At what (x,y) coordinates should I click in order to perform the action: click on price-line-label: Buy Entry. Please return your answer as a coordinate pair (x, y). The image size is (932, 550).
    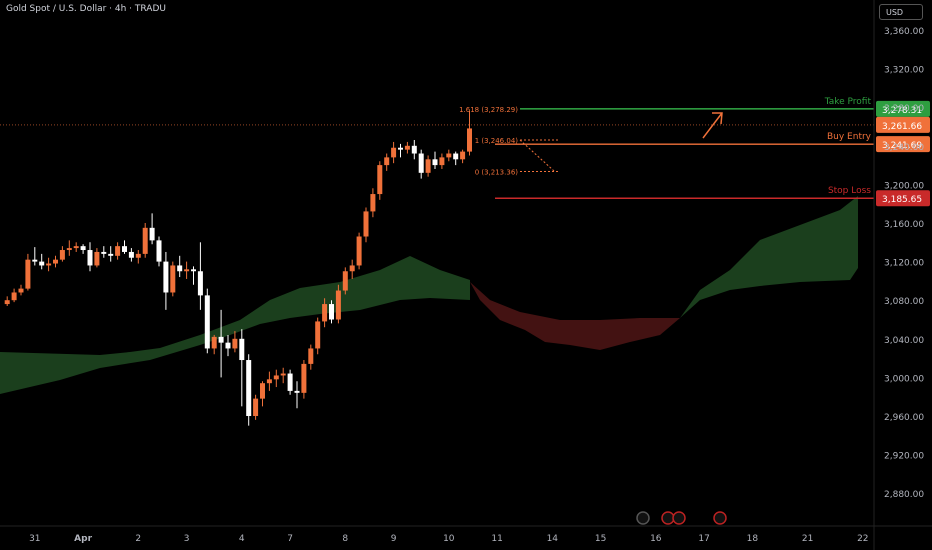
    Looking at the image, I should click on (849, 137).